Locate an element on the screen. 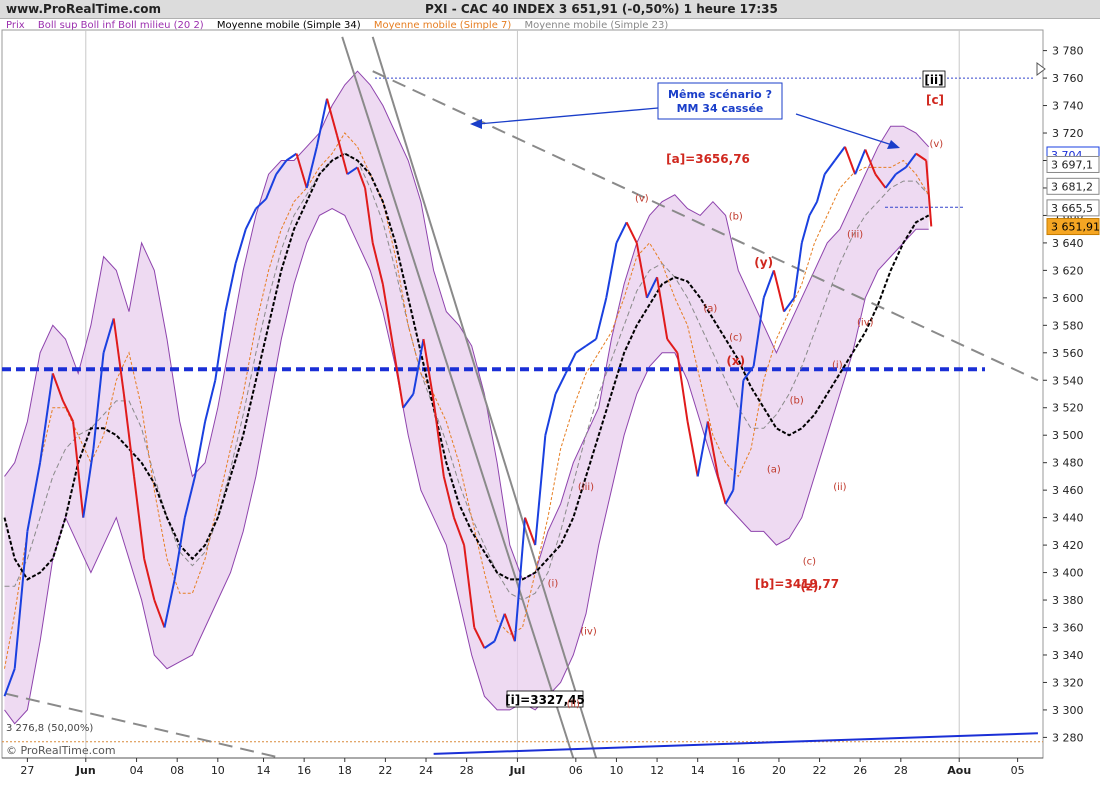 The height and width of the screenshot is (800, 1100). x-tick-label: 22 is located at coordinates (820, 770).